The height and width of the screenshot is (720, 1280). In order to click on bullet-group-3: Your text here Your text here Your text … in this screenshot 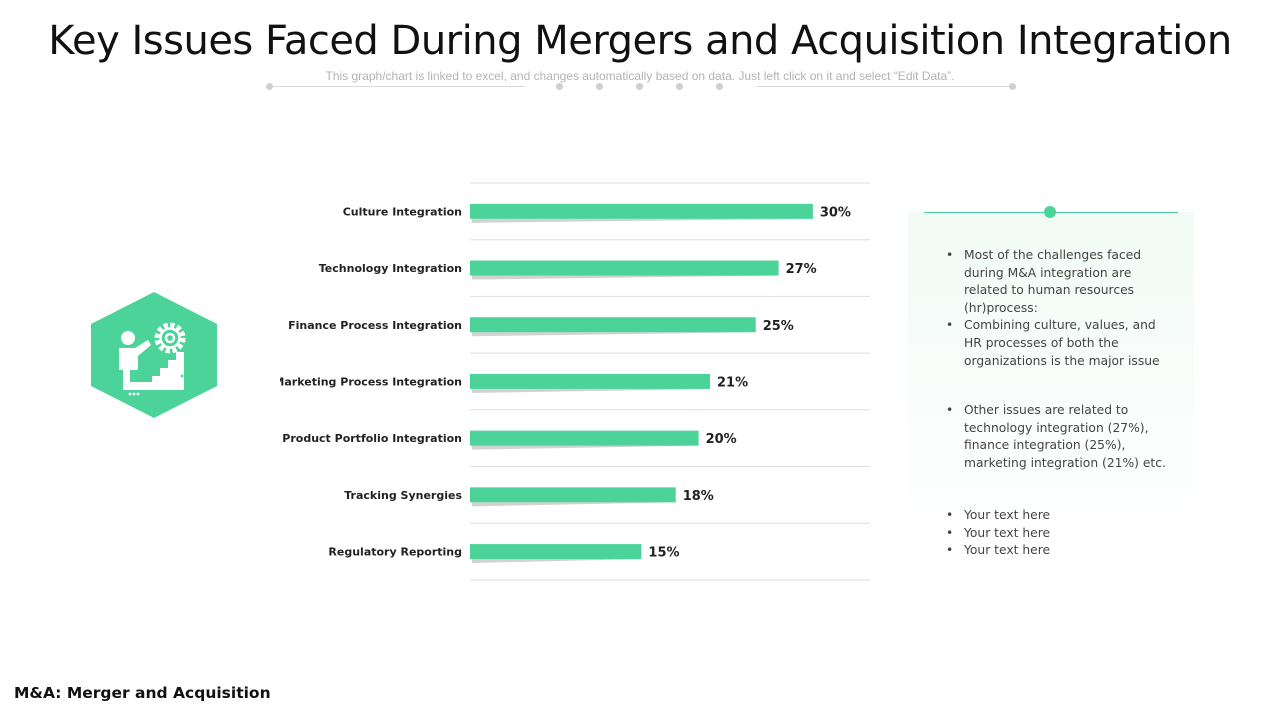, I will do `click(1057, 533)`.